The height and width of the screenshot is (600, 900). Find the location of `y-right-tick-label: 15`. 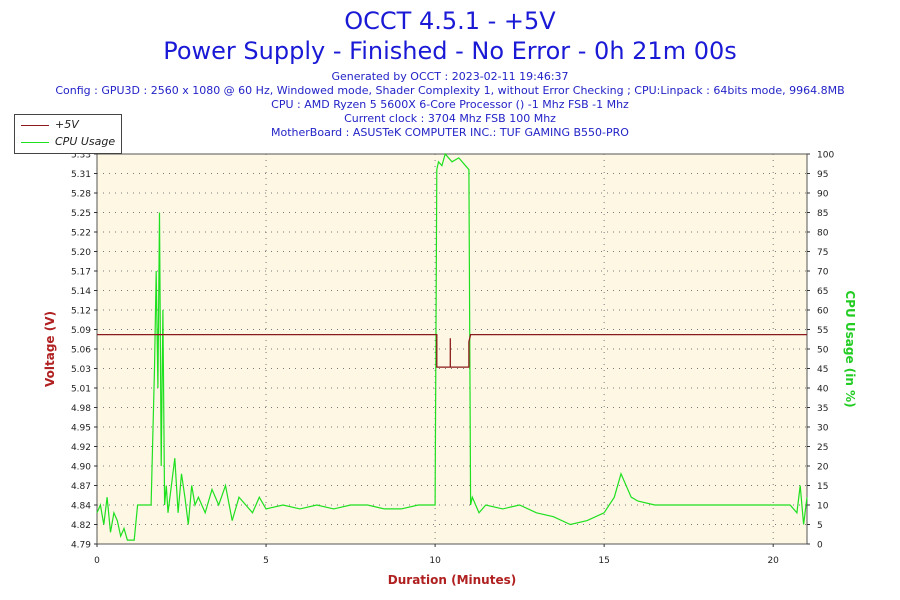

y-right-tick-label: 15 is located at coordinates (822, 487).